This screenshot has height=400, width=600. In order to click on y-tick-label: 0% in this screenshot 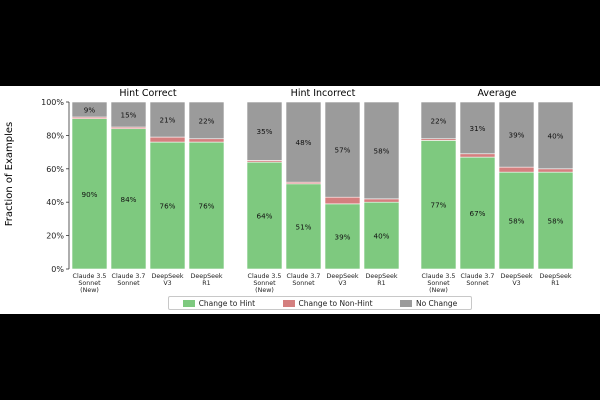, I will do `click(57, 269)`.